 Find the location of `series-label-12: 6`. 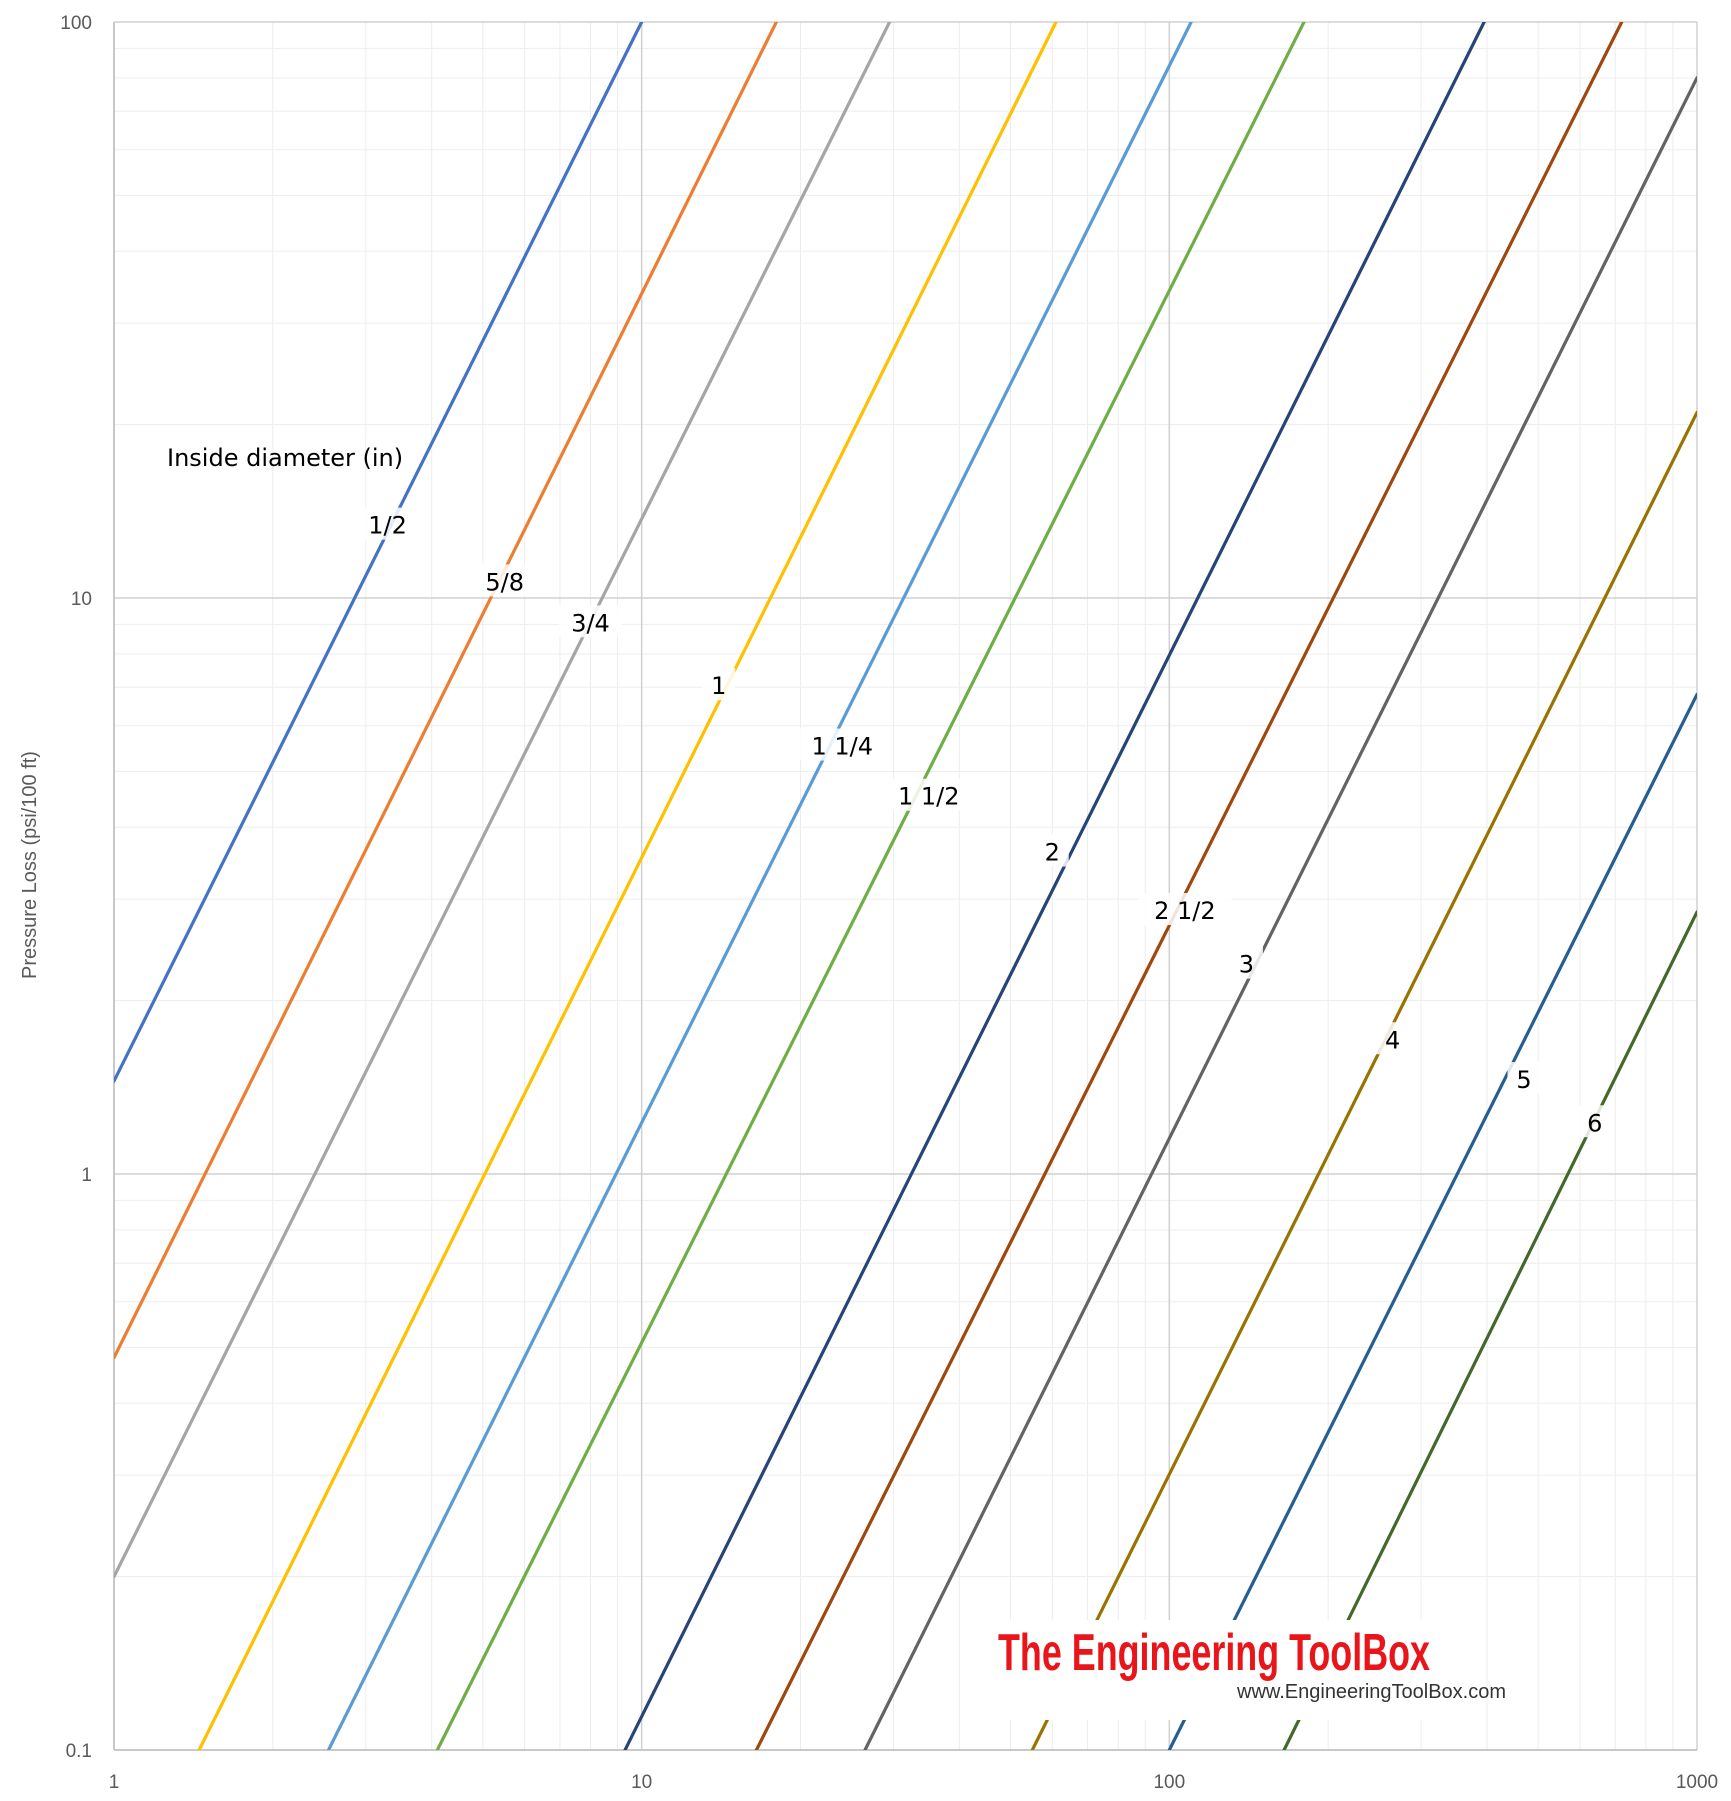

series-label-12: 6 is located at coordinates (1594, 1123).